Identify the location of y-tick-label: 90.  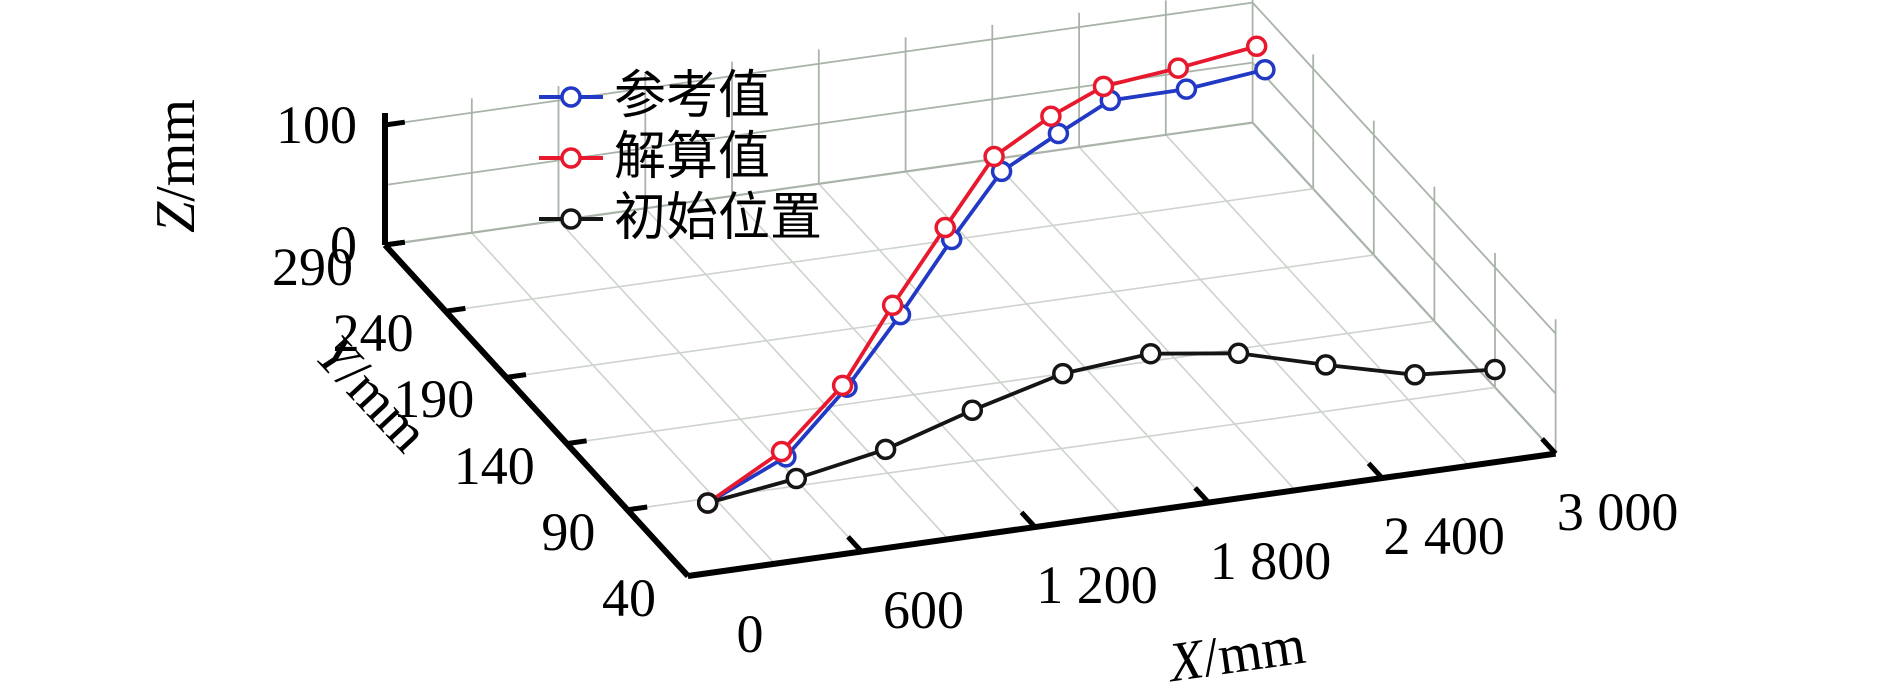
(568, 531).